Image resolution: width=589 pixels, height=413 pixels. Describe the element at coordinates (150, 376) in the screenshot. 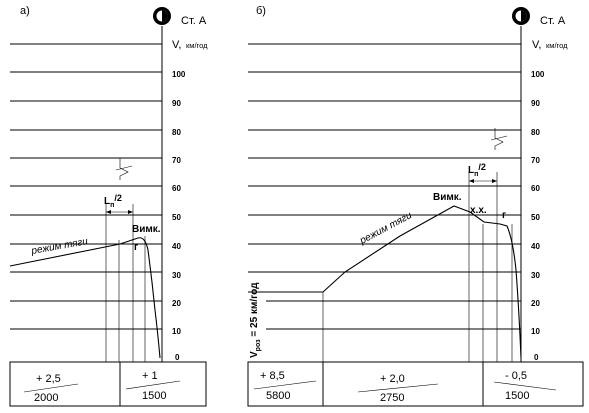

I see `panel-a-slope-2: + 1` at that location.